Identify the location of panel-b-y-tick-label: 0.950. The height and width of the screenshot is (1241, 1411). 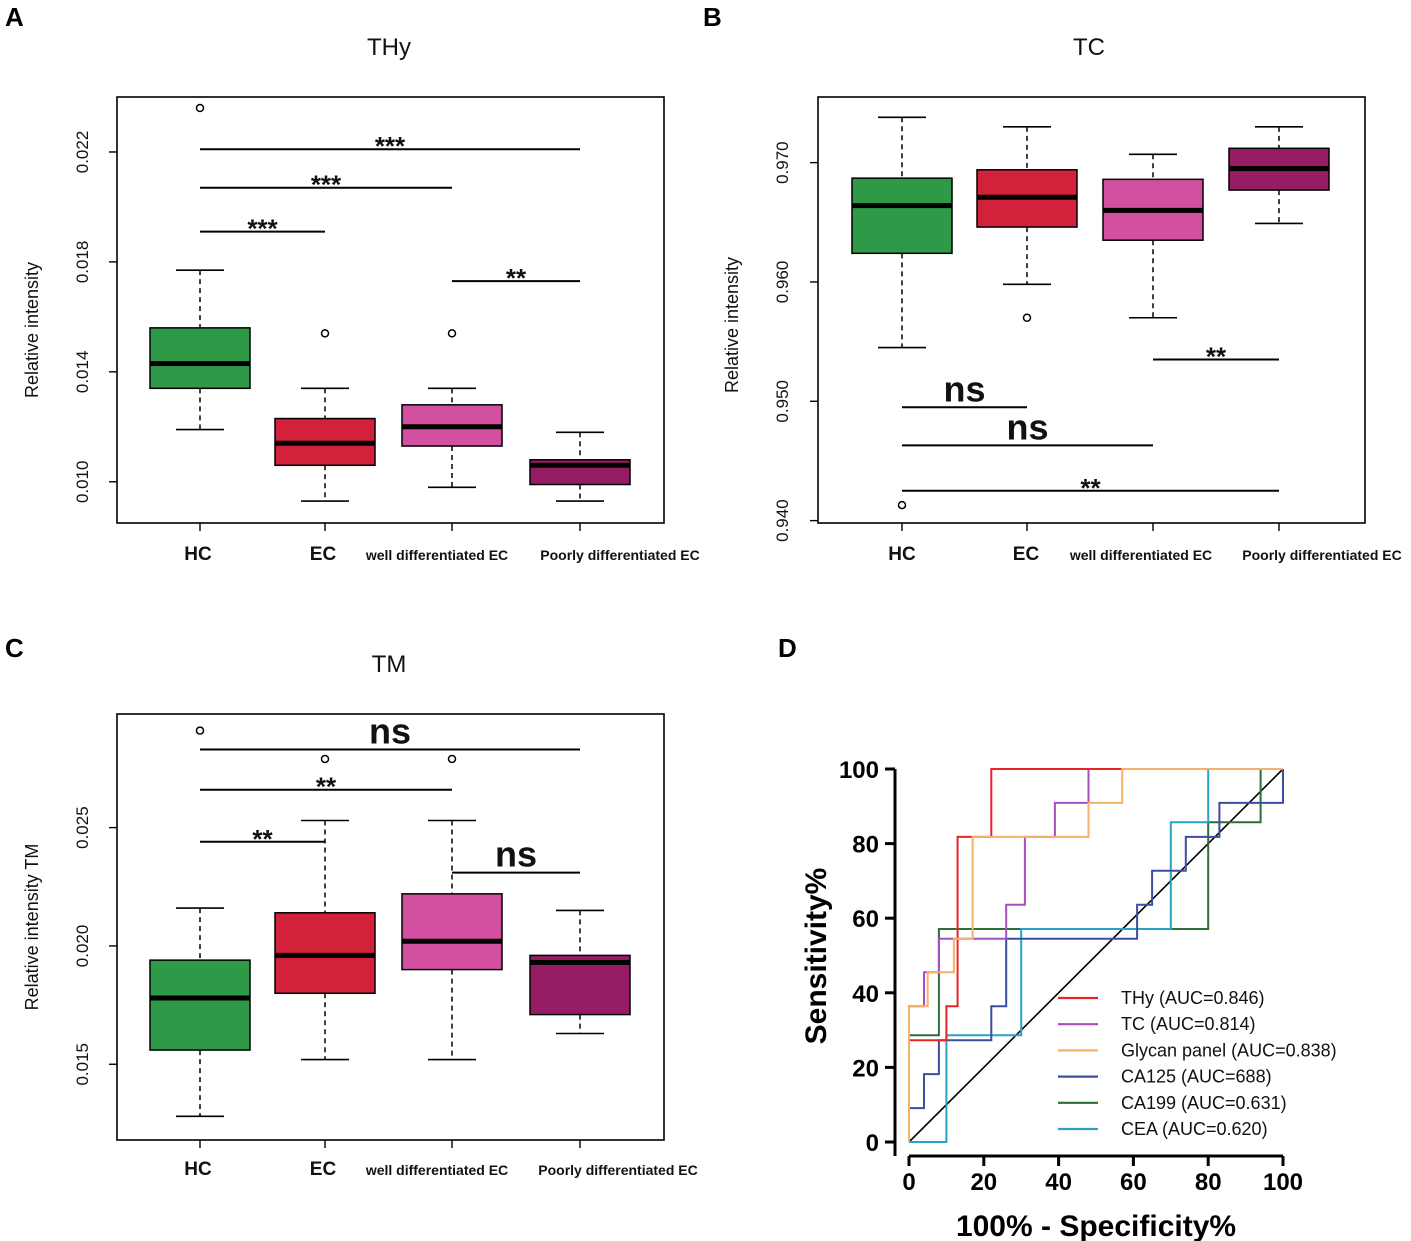
(782, 401).